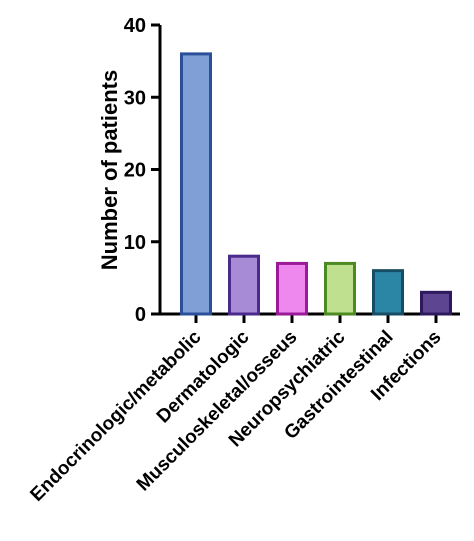 The width and height of the screenshot is (474, 541). I want to click on y-tick-label: 0, so click(140, 315).